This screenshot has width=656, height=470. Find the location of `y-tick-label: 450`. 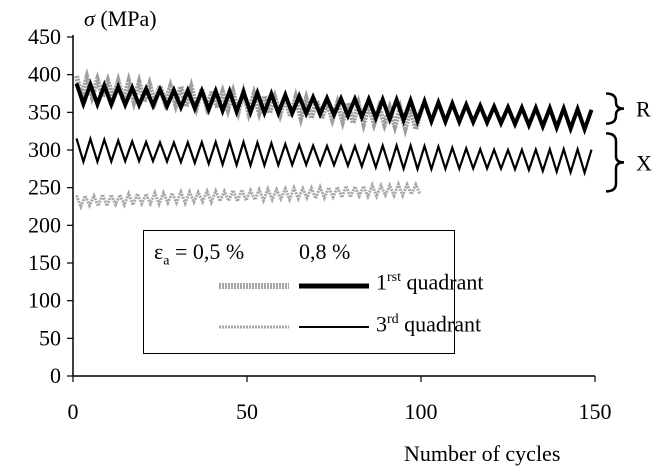

y-tick-label: 450 is located at coordinates (44, 36).